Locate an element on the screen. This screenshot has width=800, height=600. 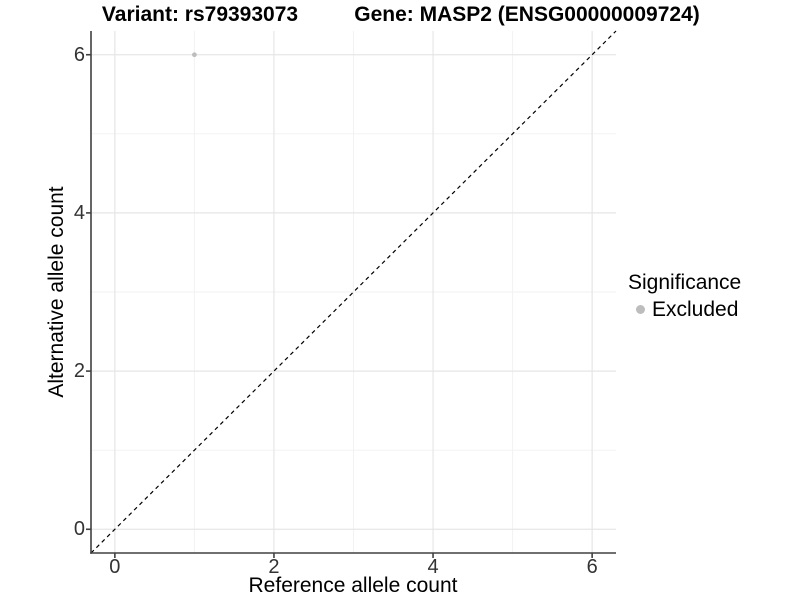
data-point is located at coordinates (194, 55).